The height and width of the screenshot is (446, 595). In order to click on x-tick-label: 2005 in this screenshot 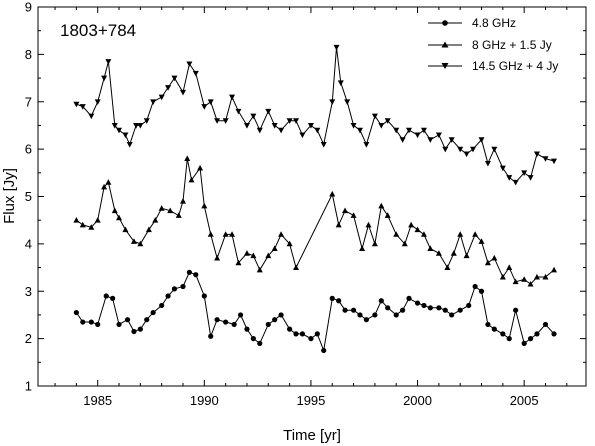, I will do `click(524, 400)`.